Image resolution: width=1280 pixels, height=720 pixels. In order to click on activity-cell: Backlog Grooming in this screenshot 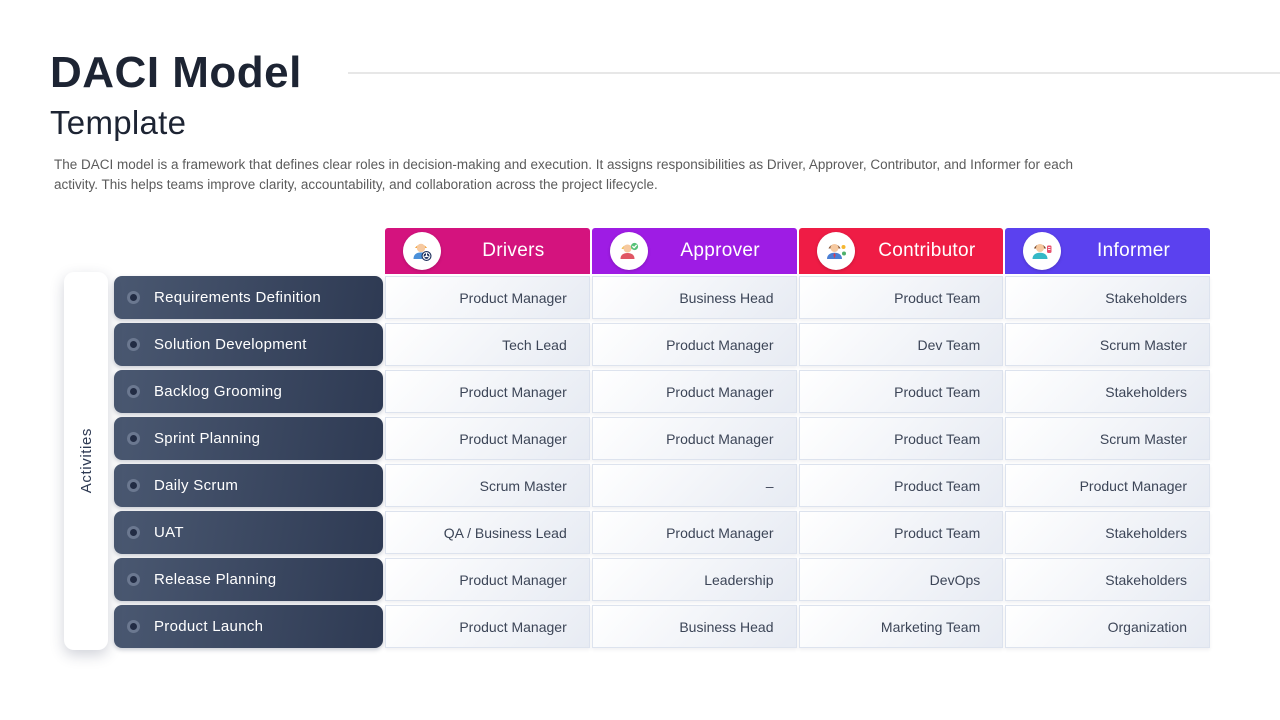, I will do `click(248, 391)`.